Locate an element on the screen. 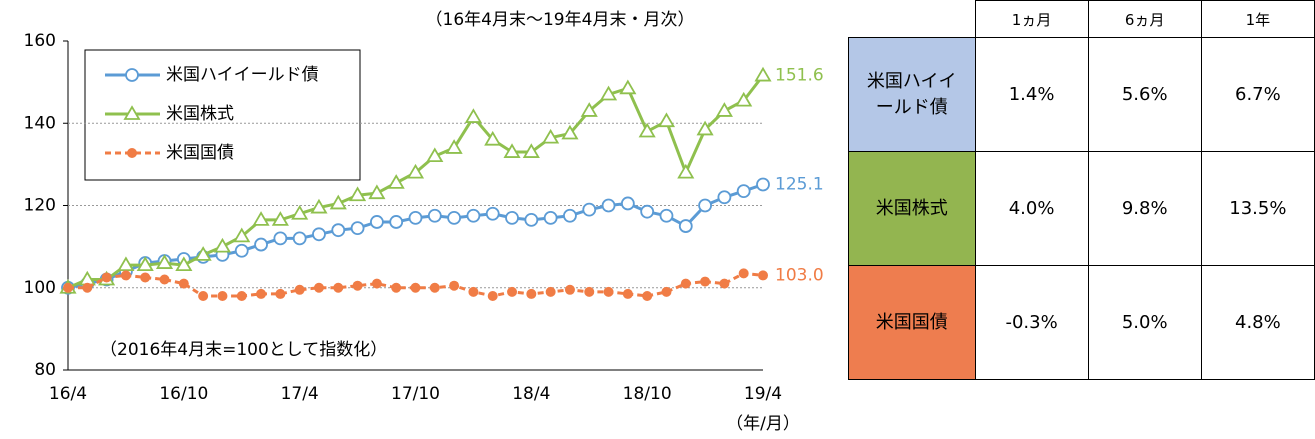 This screenshot has width=1315, height=439. header-cell: 6ヵ月 is located at coordinates (1144, 19).